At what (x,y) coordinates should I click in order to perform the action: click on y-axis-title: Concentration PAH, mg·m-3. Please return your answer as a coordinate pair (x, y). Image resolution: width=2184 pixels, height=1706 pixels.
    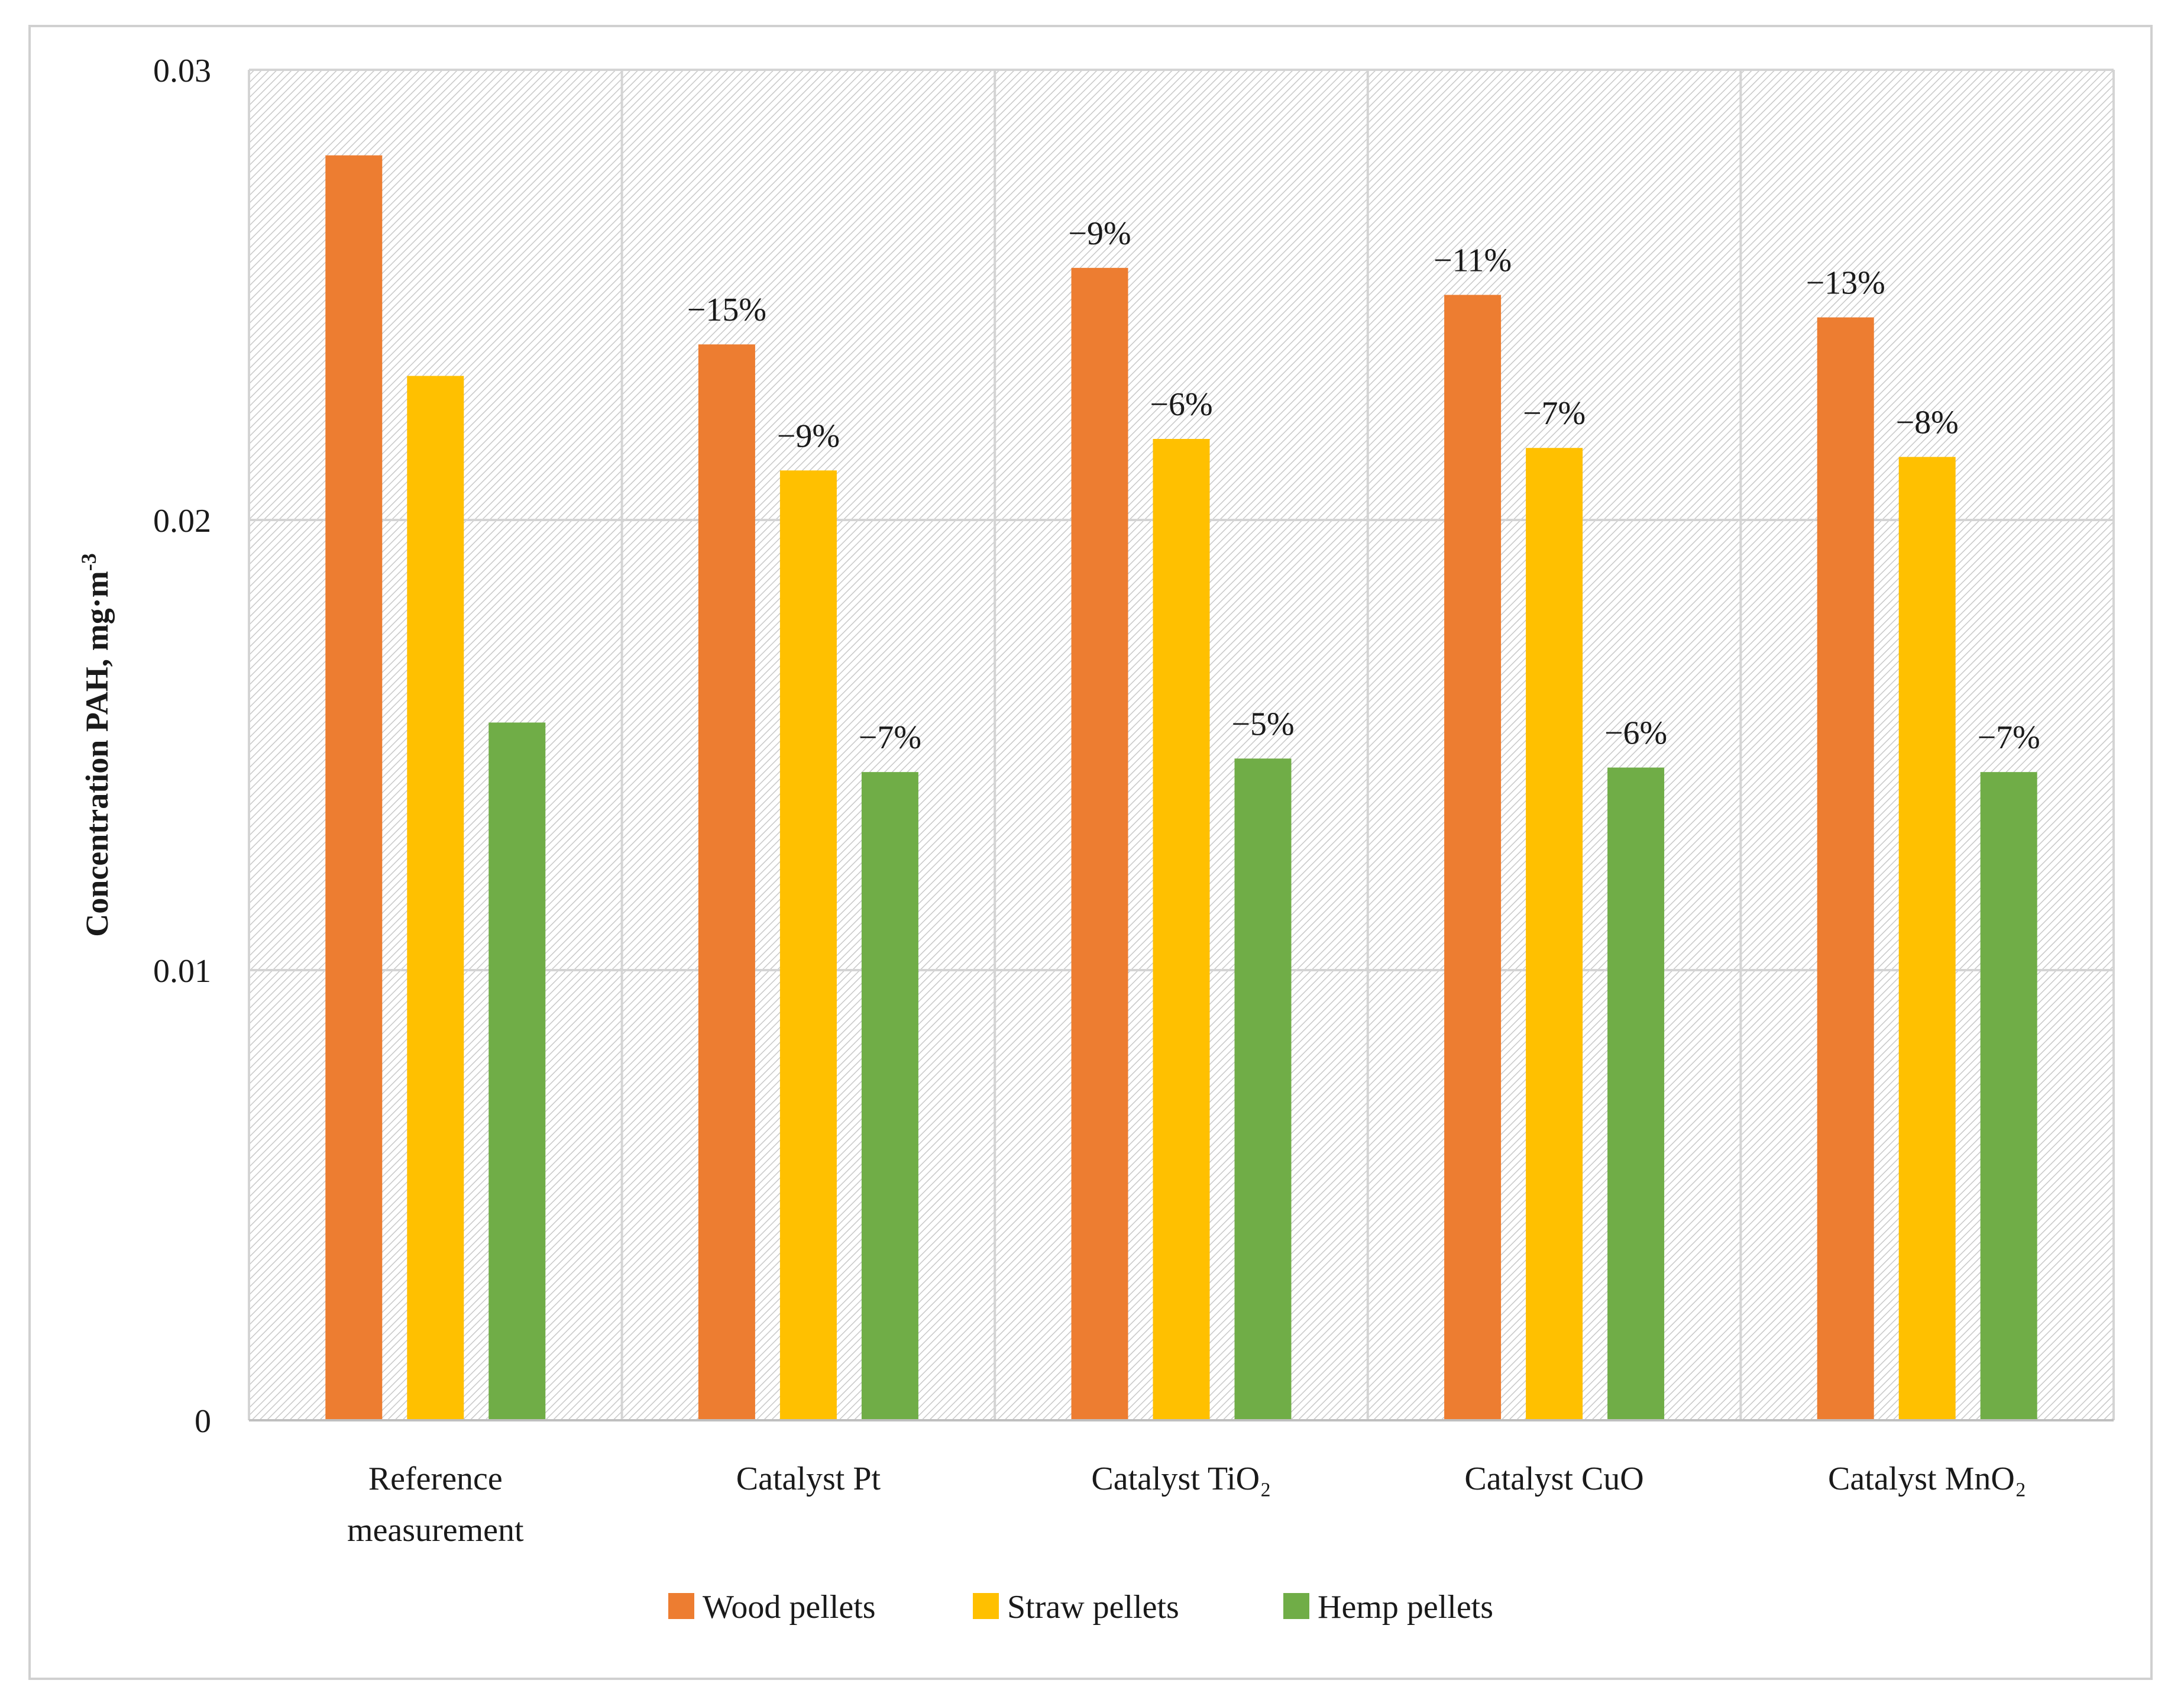
    Looking at the image, I should click on (96, 744).